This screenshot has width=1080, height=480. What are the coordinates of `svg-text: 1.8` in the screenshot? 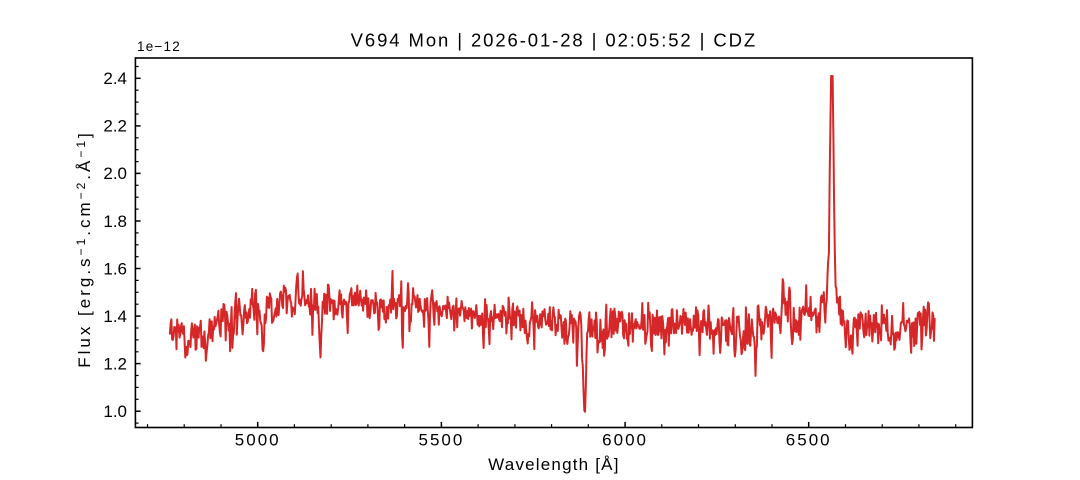 It's located at (115, 221).